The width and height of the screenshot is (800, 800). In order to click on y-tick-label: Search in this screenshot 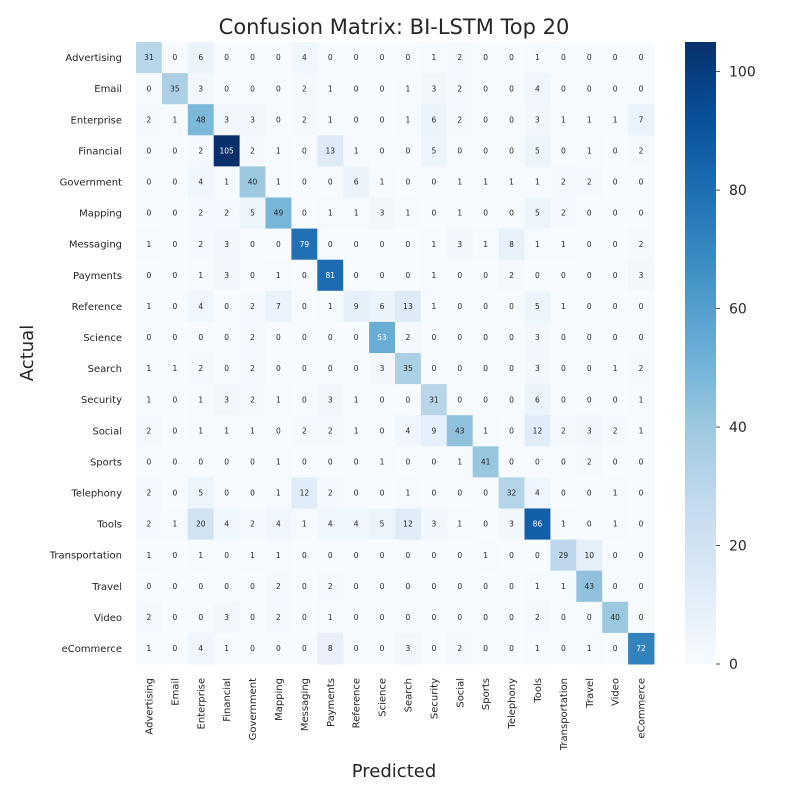, I will do `click(105, 369)`.